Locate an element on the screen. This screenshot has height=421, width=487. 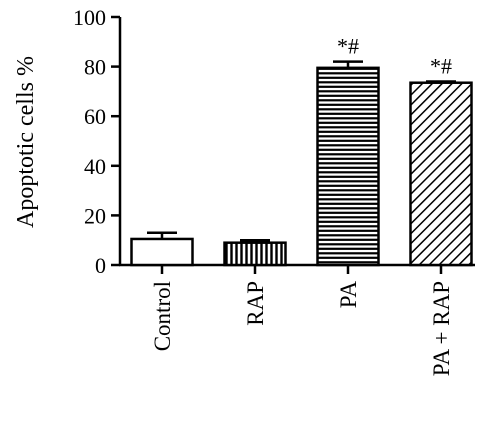
y-tick-label: 80 is located at coordinates (95, 67).